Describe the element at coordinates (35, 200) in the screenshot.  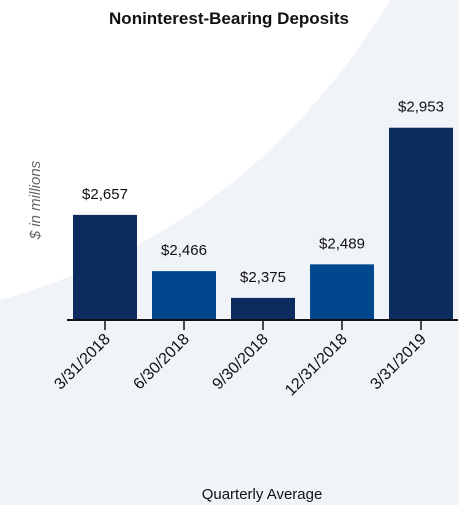
I see `y-axis-label: $ in millions` at that location.